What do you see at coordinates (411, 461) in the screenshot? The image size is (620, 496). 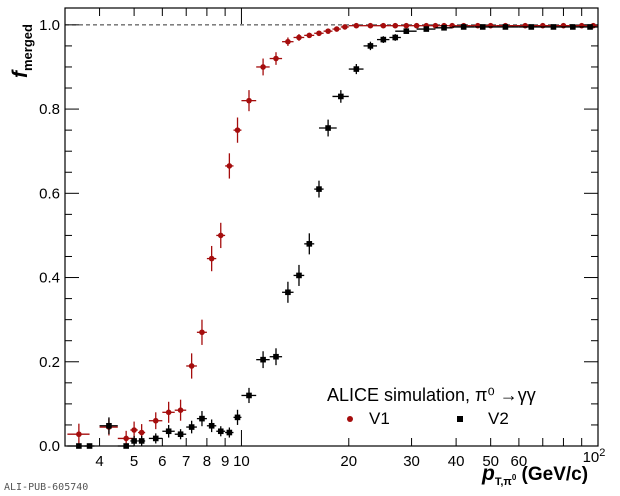 I see `x-tick-label-30: 30` at bounding box center [411, 461].